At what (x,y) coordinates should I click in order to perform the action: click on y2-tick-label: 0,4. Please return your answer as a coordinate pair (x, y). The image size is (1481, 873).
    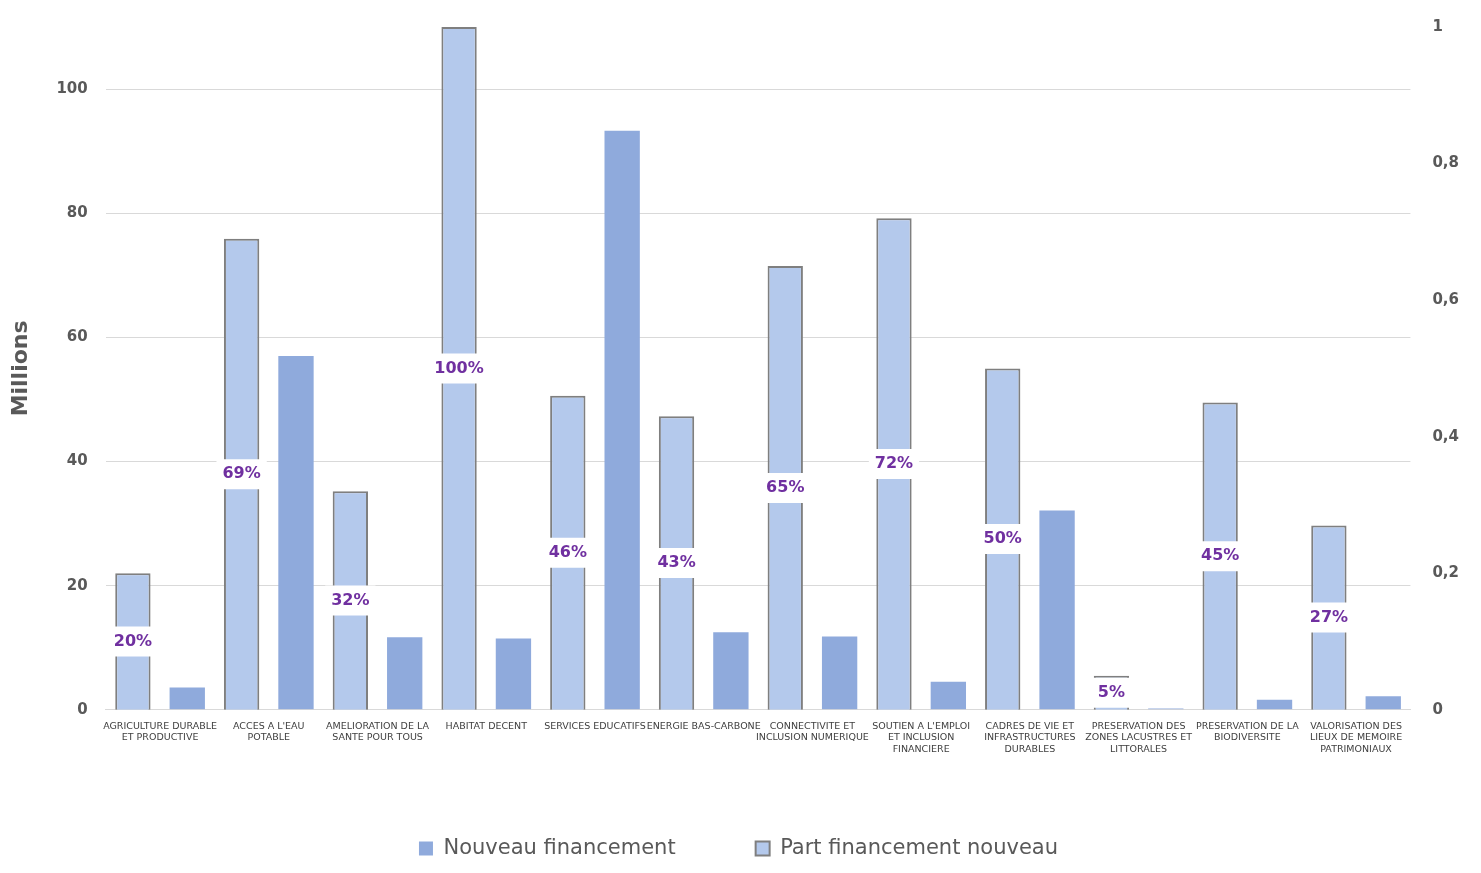
    Looking at the image, I should click on (1446, 435).